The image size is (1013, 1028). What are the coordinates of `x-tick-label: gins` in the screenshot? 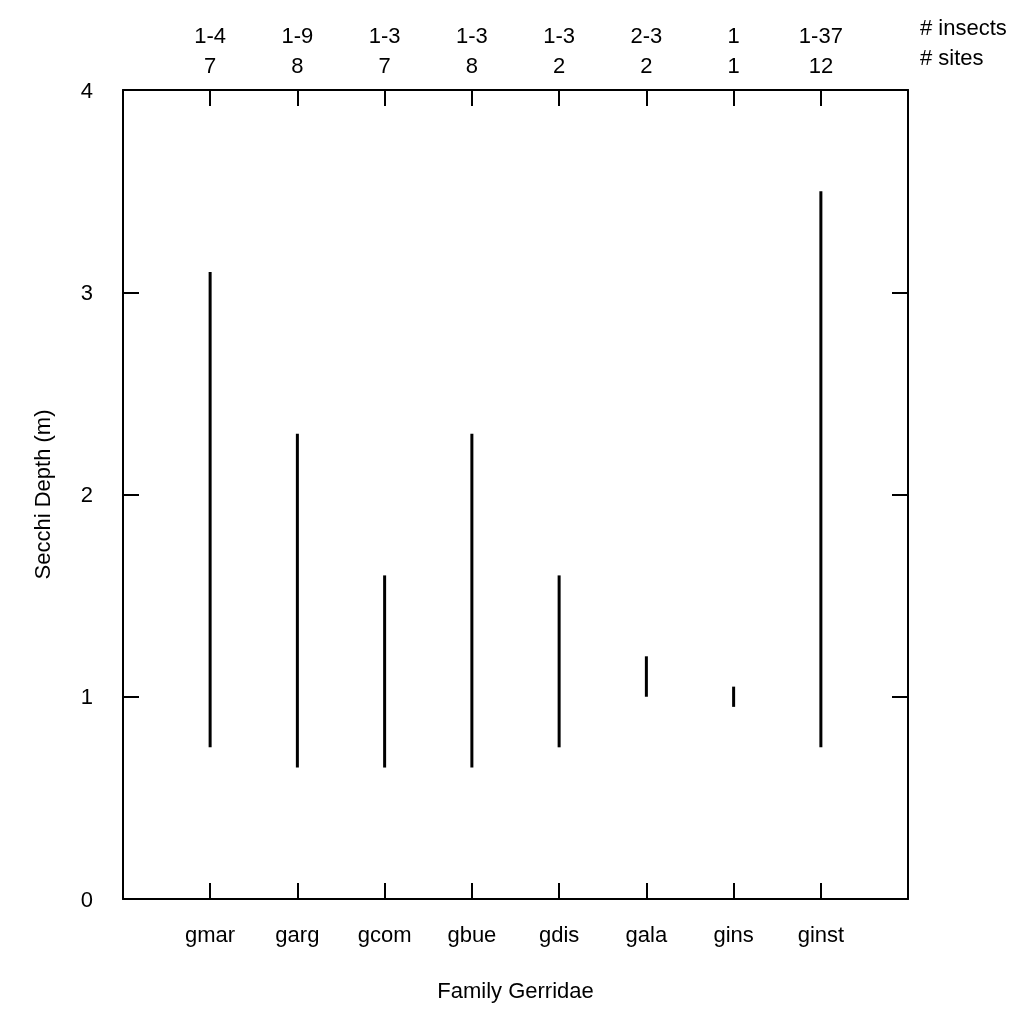 It's located at (733, 934).